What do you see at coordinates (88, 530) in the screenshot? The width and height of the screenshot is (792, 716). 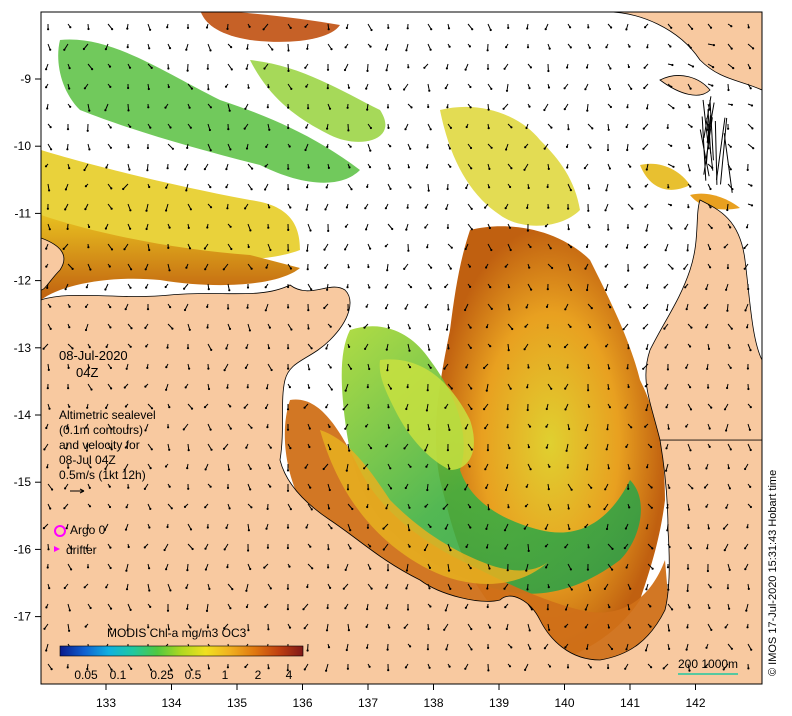 I see `argo-label: Argo 0` at bounding box center [88, 530].